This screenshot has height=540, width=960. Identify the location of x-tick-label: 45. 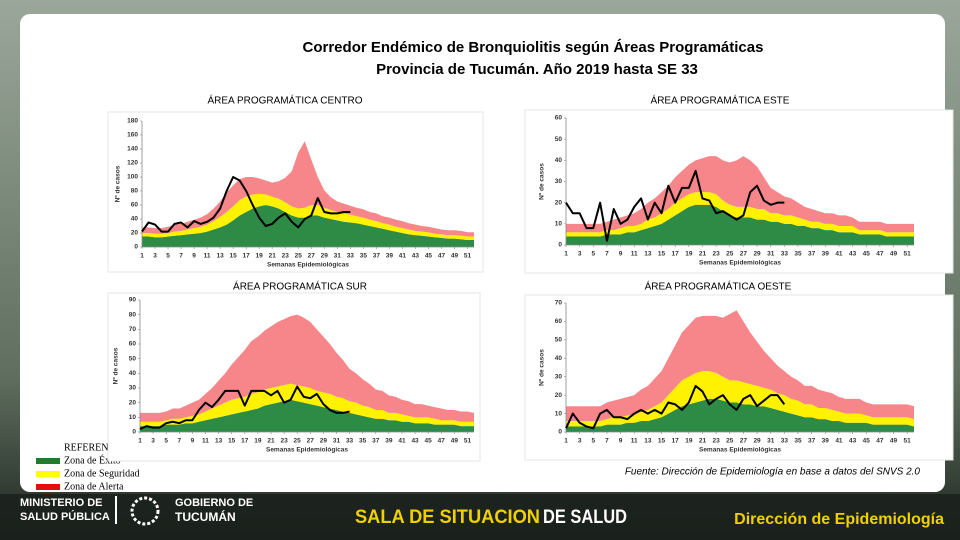
(429, 441).